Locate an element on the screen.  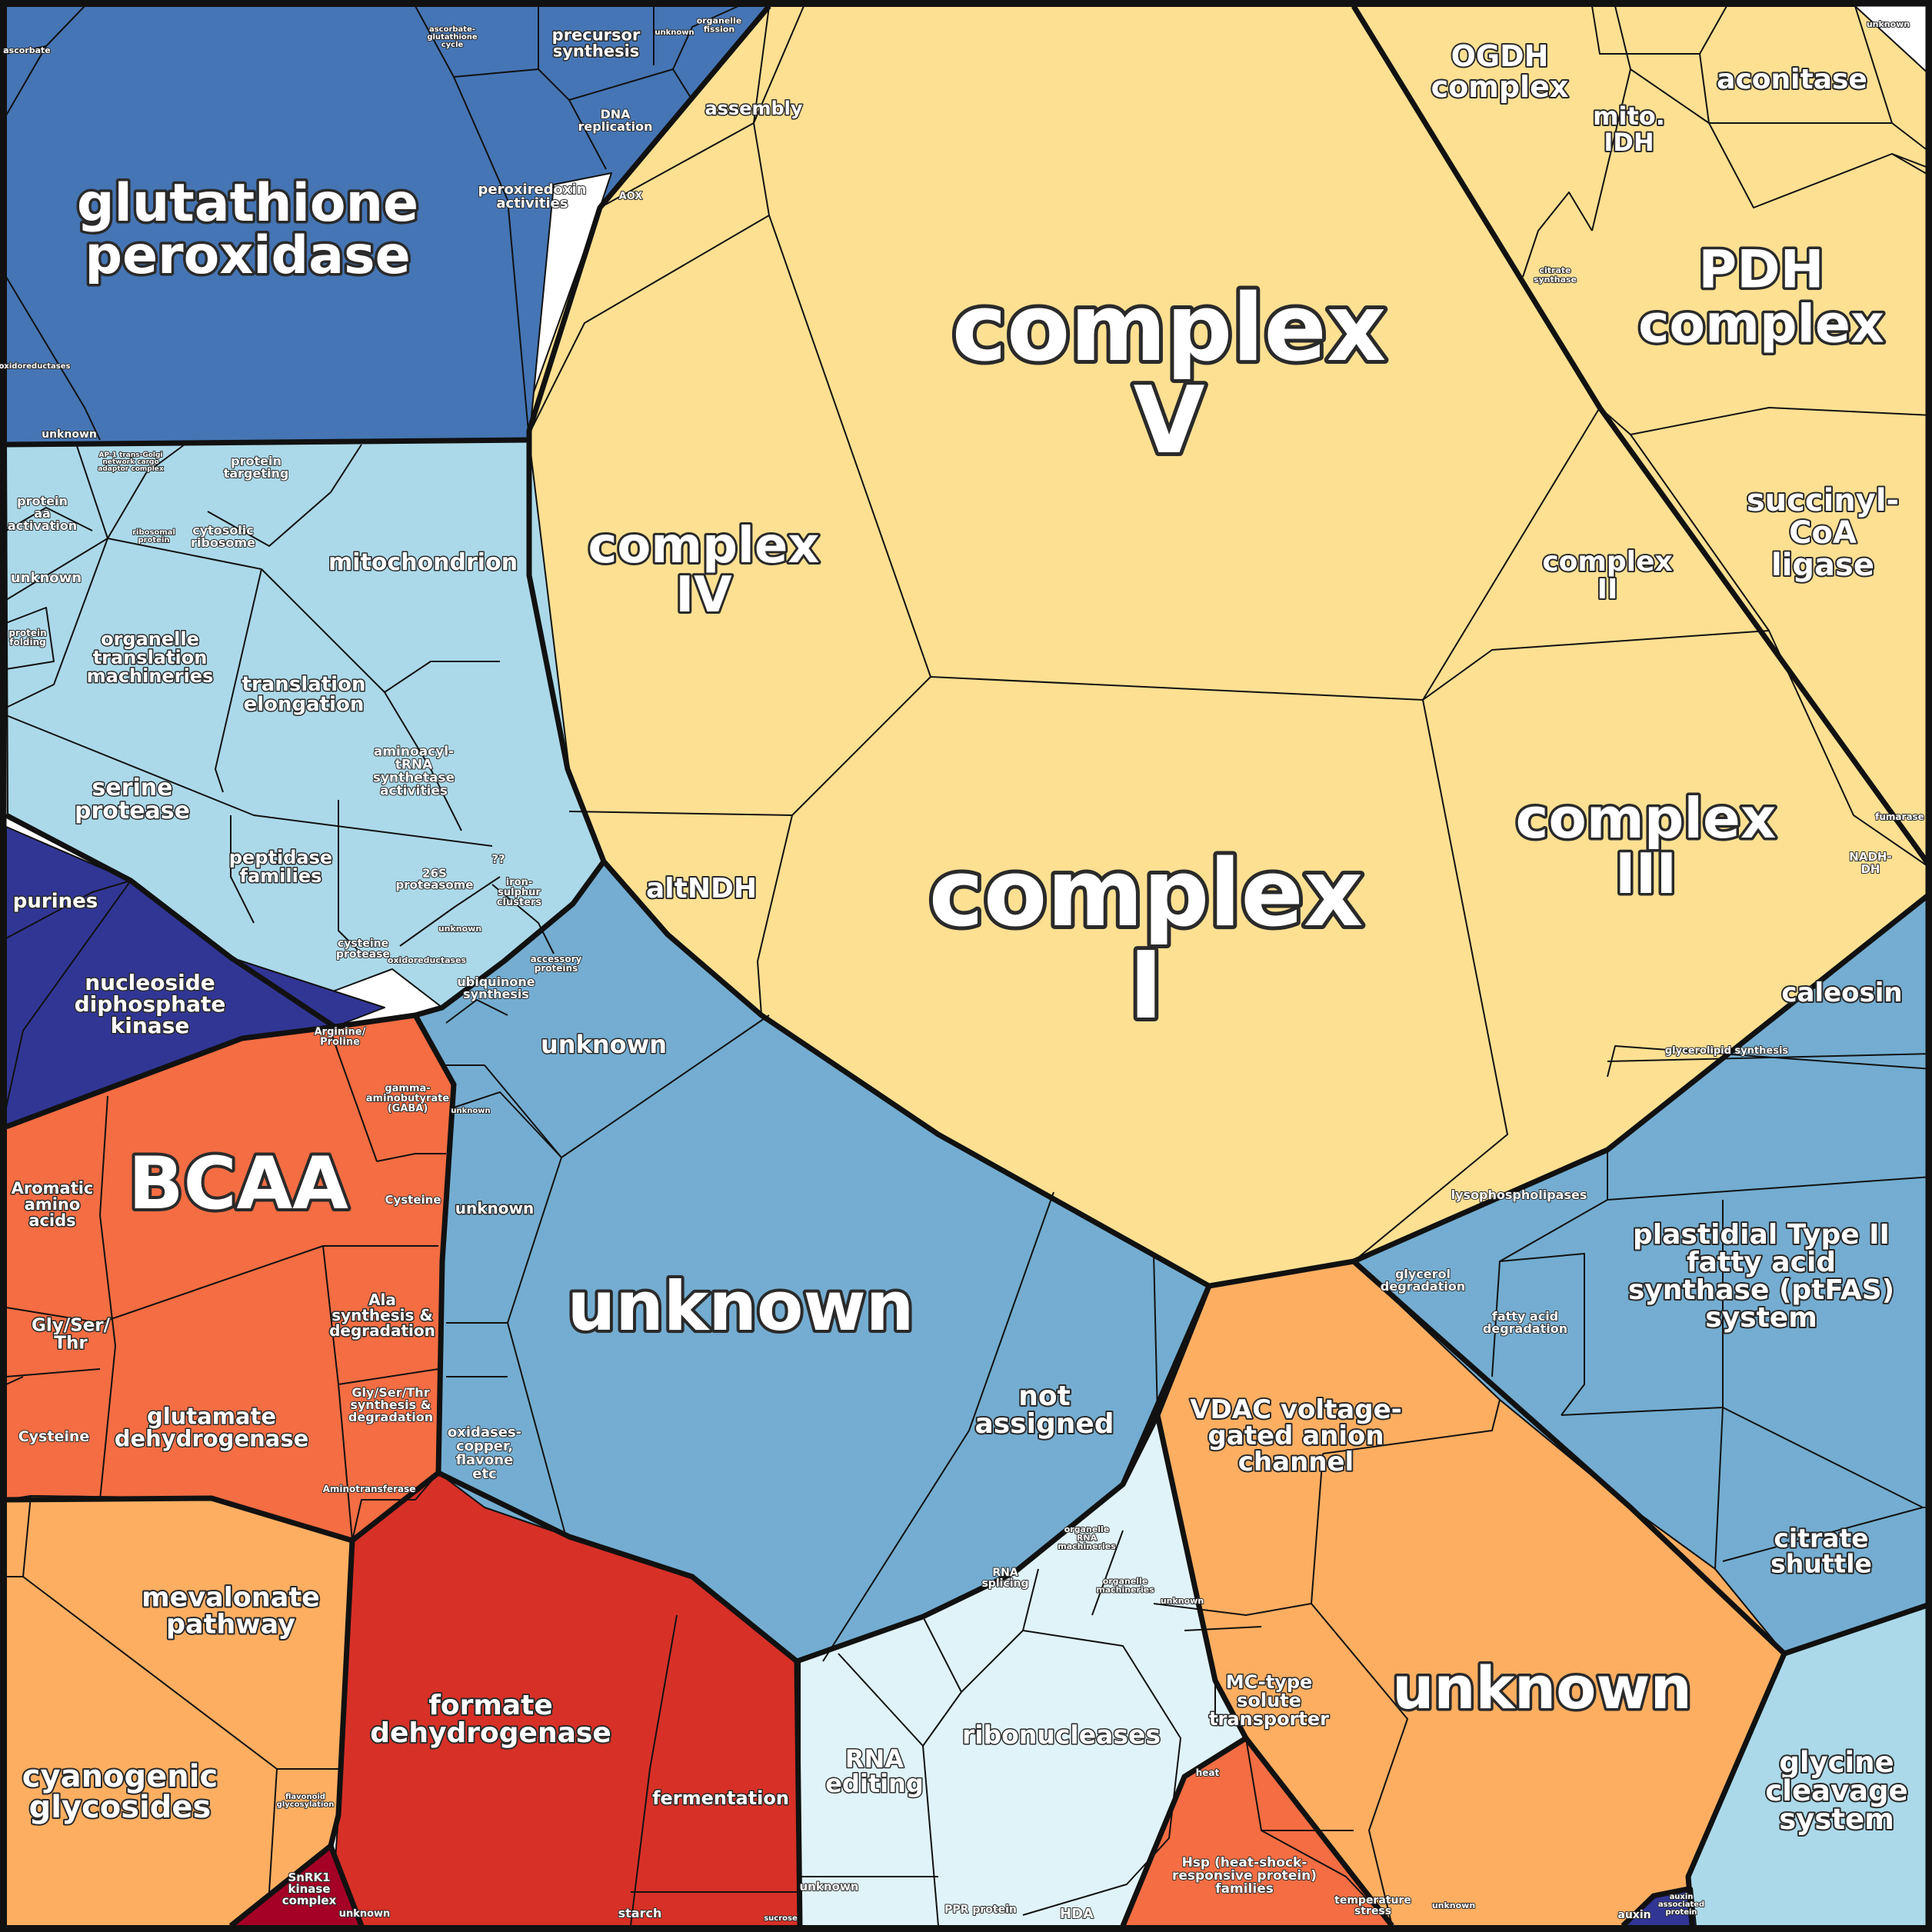
label-ppr-protein: PPR protein is located at coordinates (981, 1910).